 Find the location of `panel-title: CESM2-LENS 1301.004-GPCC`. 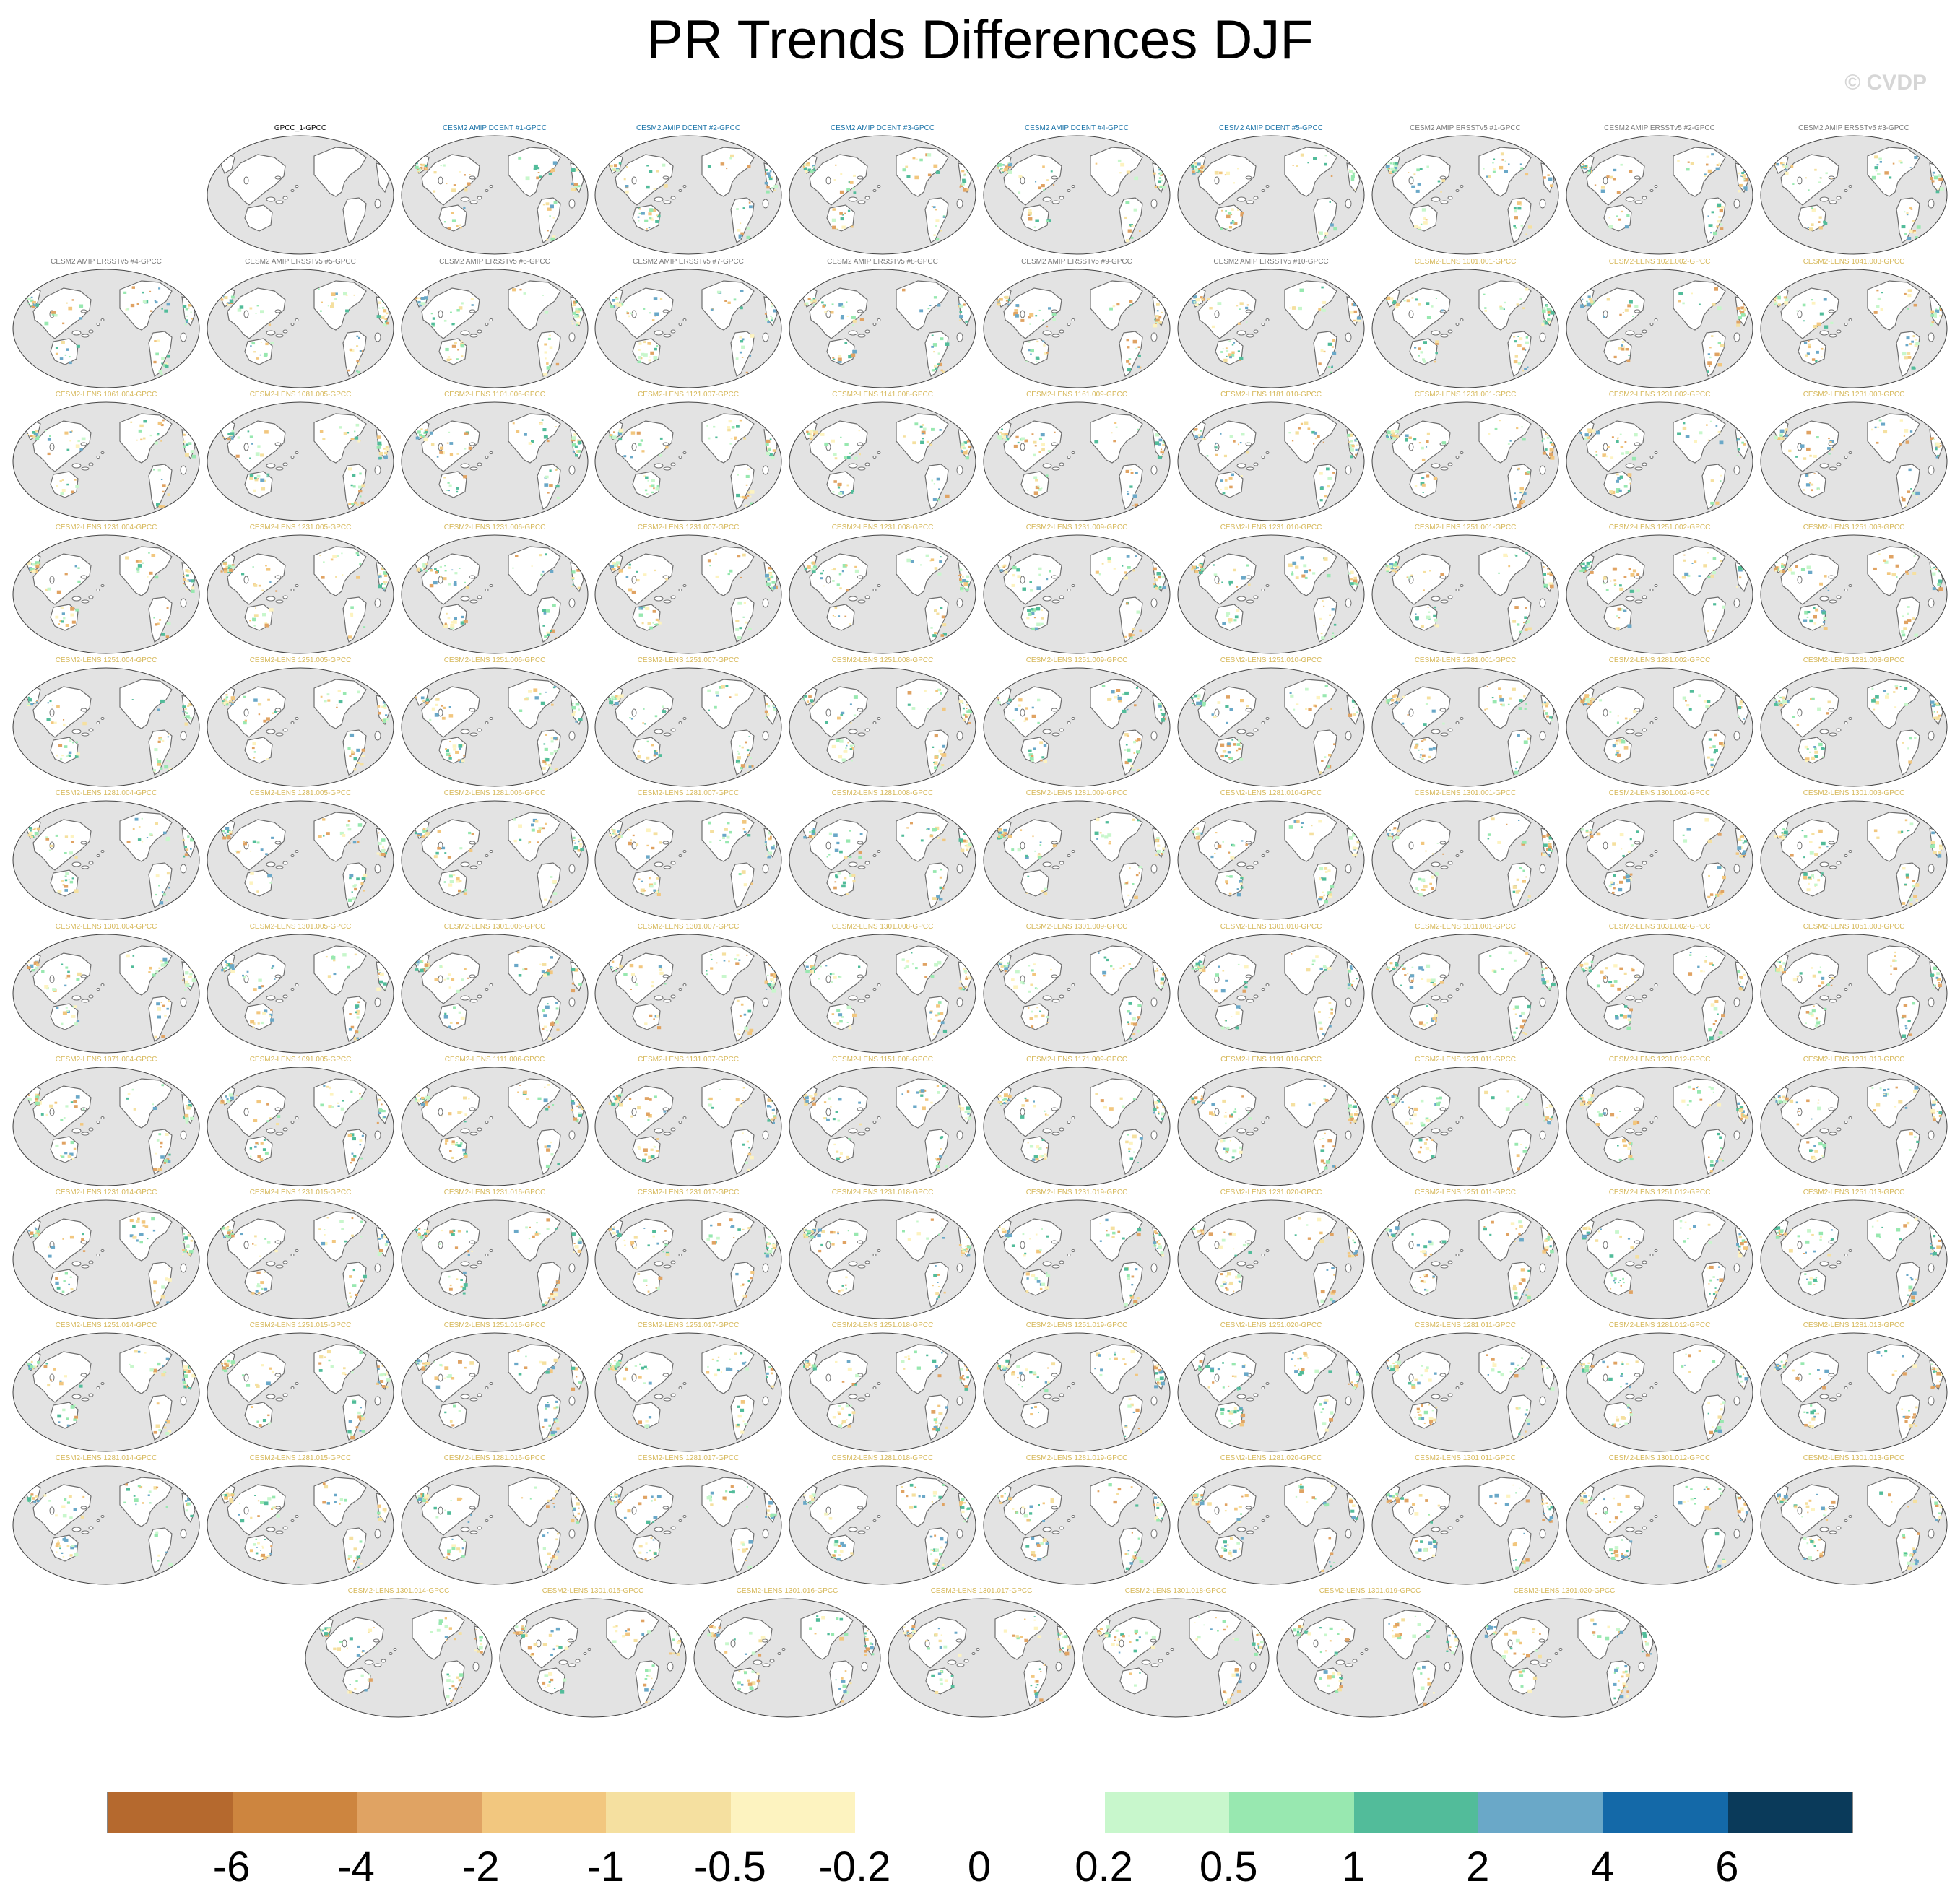

panel-title: CESM2-LENS 1301.004-GPCC is located at coordinates (106, 927).